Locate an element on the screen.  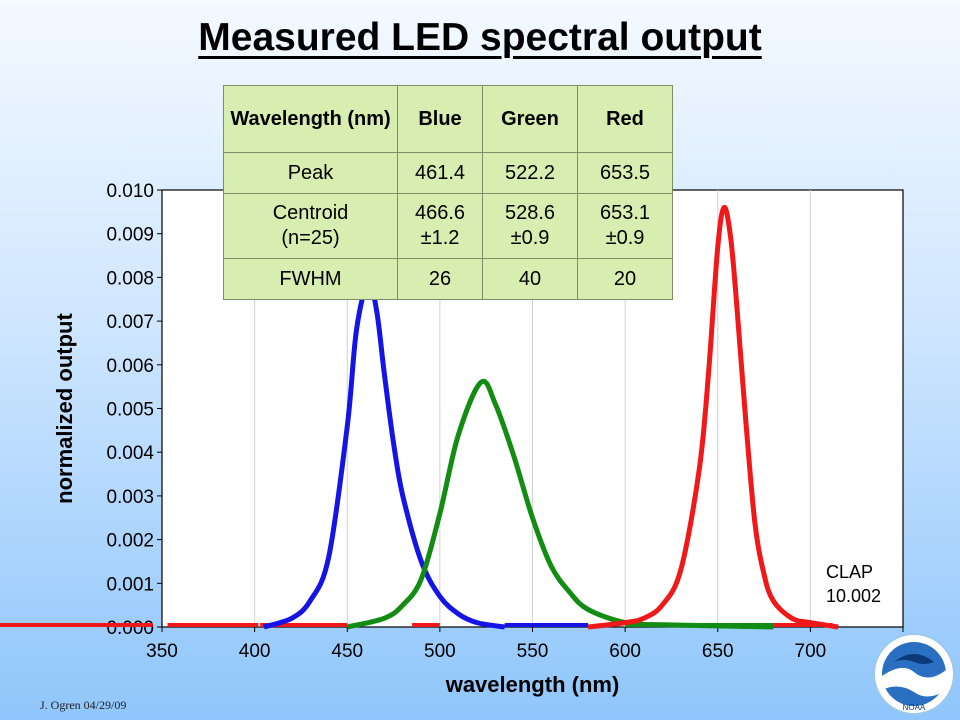
centroid-green-err: ±0.9 is located at coordinates (530, 238).